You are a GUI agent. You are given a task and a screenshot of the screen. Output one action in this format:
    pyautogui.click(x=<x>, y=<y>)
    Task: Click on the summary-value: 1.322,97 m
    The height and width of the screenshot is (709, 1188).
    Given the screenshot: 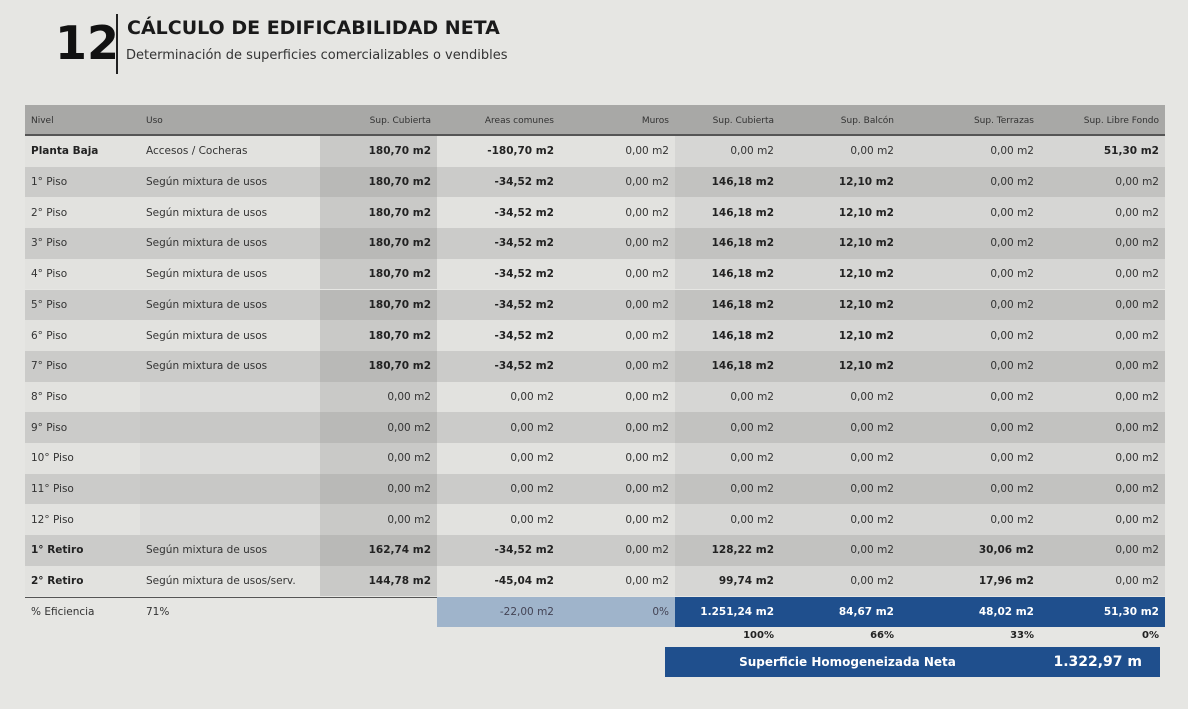 What is the action you would take?
    pyautogui.click(x=1095, y=661)
    